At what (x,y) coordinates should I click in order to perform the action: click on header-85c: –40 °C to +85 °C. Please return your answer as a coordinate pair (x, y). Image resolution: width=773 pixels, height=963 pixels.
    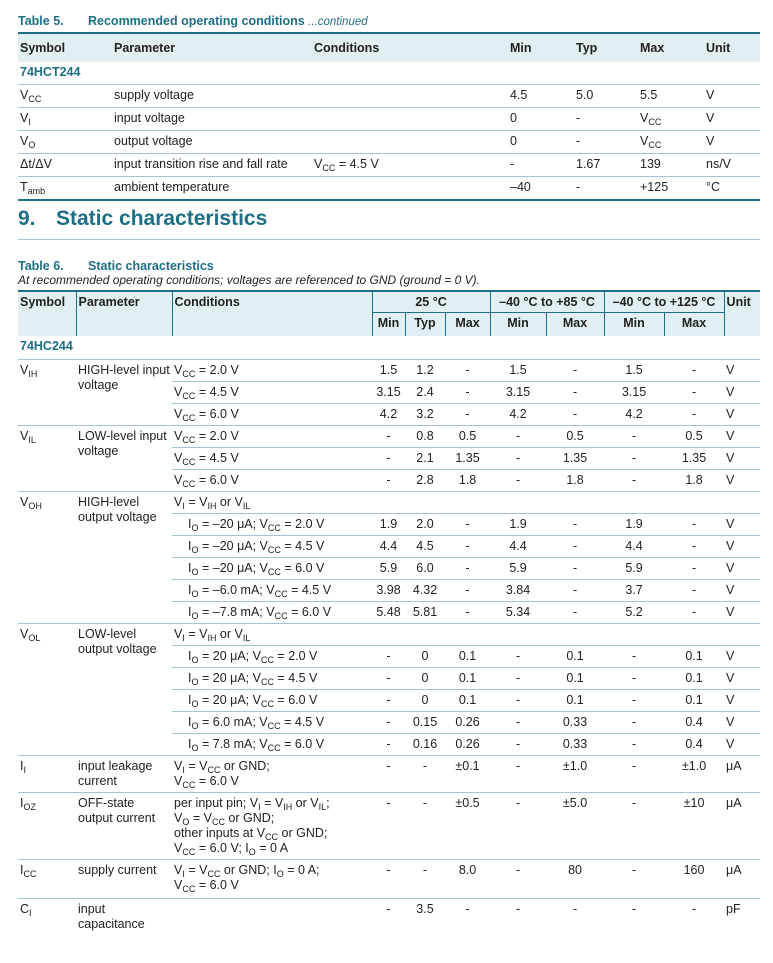
    Looking at the image, I should click on (547, 301).